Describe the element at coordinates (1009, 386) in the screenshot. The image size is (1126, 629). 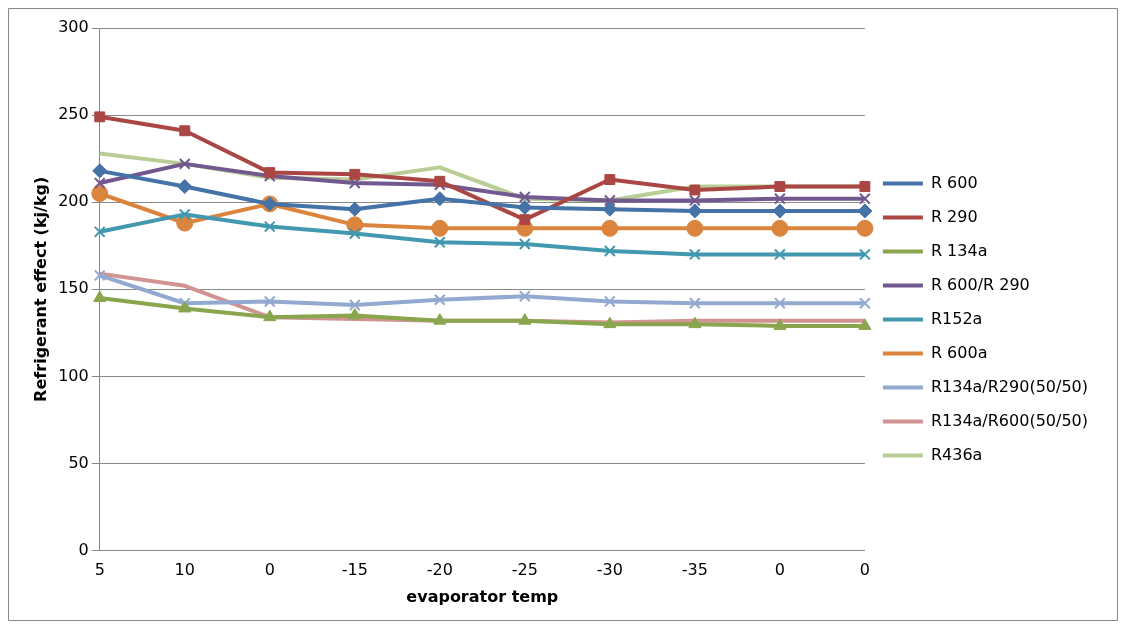
I see `legend-label: R134a/R290(50/50)` at that location.